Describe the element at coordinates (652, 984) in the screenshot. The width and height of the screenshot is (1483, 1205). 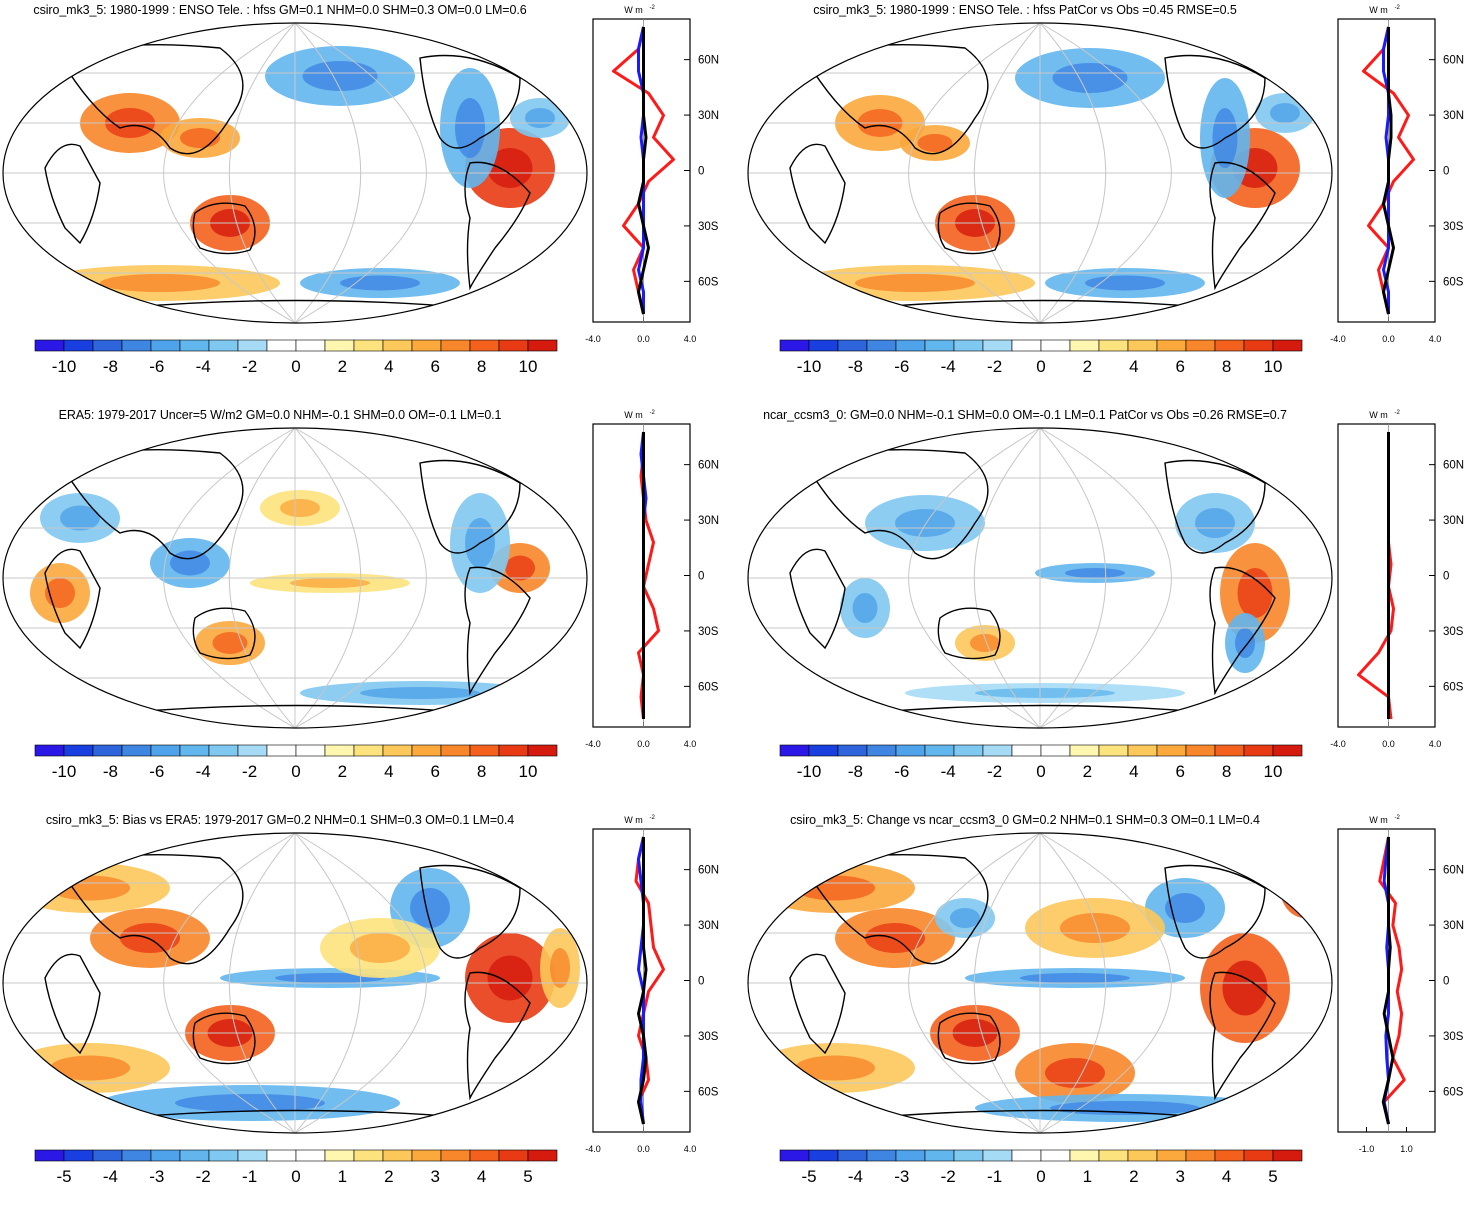
I see `zonal-profile: W m -2 60N 30N 0 30S 60S -4.0 0.0 4.0` at that location.